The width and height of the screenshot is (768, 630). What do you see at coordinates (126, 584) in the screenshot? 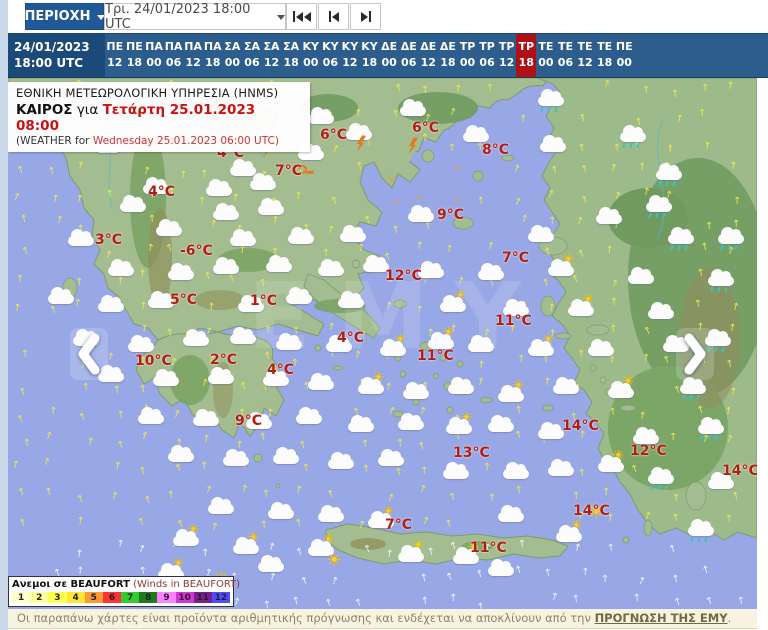
I see `beaufort-legend-title: Ανεμοι σε BEAUFORT (Winds in BEAUFORT)` at bounding box center [126, 584].